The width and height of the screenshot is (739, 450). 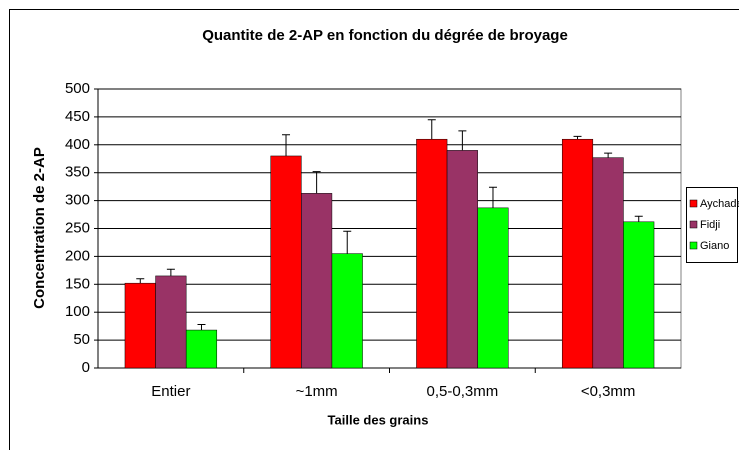 What do you see at coordinates (77, 283) in the screenshot?
I see `y-tick-label: 150` at bounding box center [77, 283].